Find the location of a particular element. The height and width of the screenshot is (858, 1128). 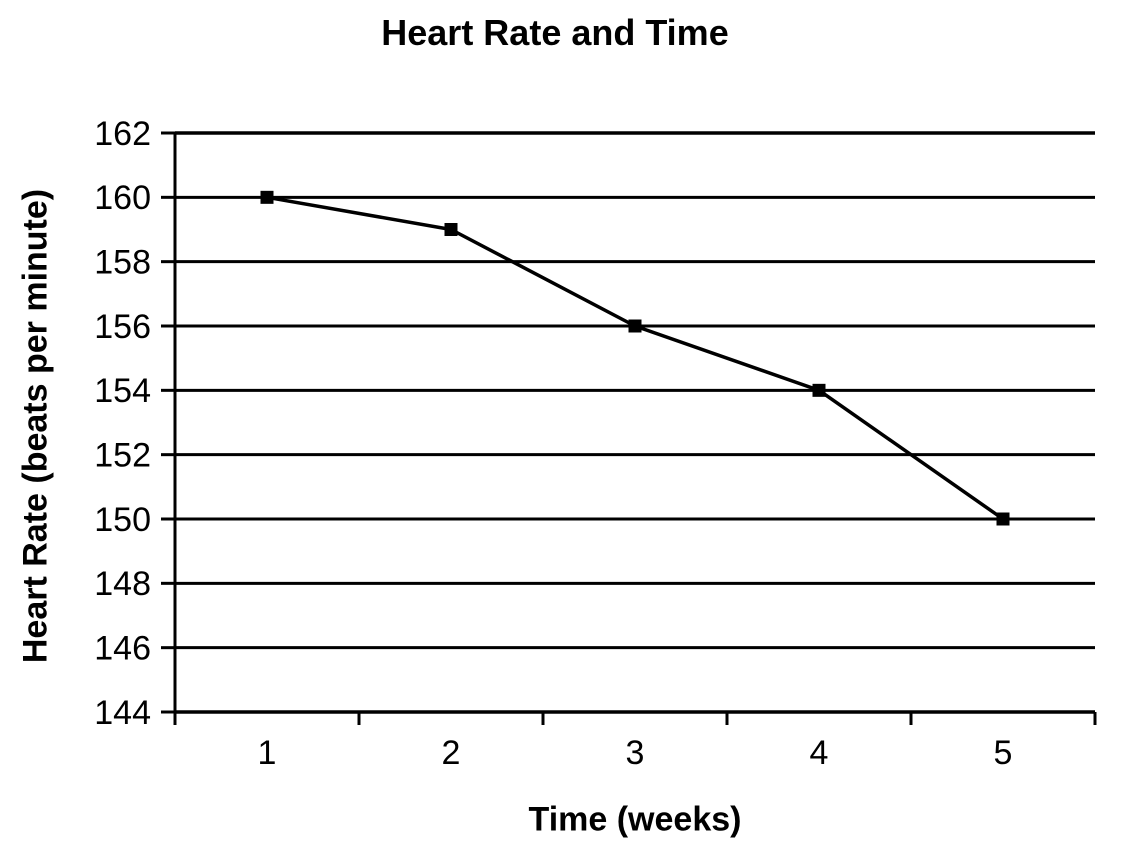

x-axis-title: Time (weeks) is located at coordinates (635, 819).